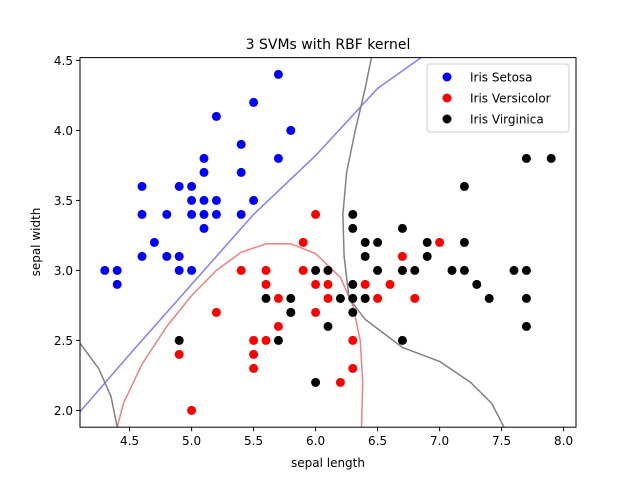  Describe the element at coordinates (129, 441) in the screenshot. I see `x-tick-label-0: 4.5` at that location.